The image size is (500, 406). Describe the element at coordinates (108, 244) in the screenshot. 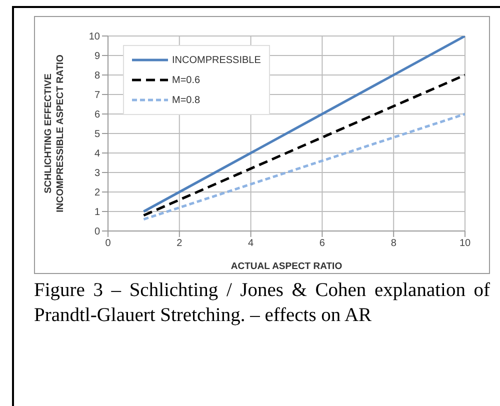

I see `x-tick-label: 0` at that location.